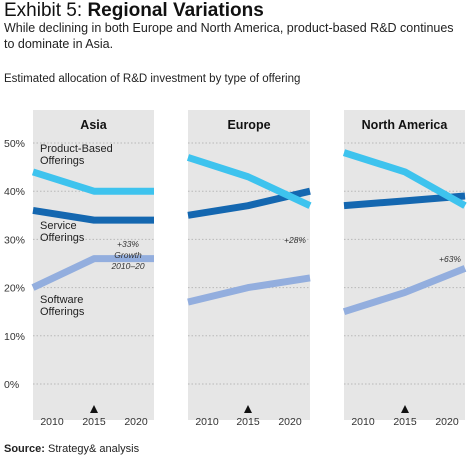 The width and height of the screenshot is (468, 461). What do you see at coordinates (92, 449) in the screenshot?
I see `source-text: Strategy& analysis` at bounding box center [92, 449].